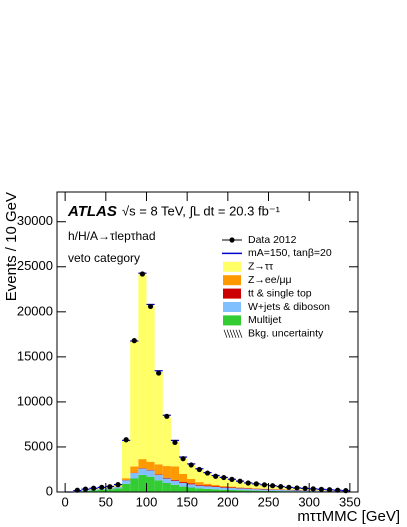 This screenshot has height=527, width=407. Describe the element at coordinates (106, 501) in the screenshot. I see `x-tick-label: 50` at that location.